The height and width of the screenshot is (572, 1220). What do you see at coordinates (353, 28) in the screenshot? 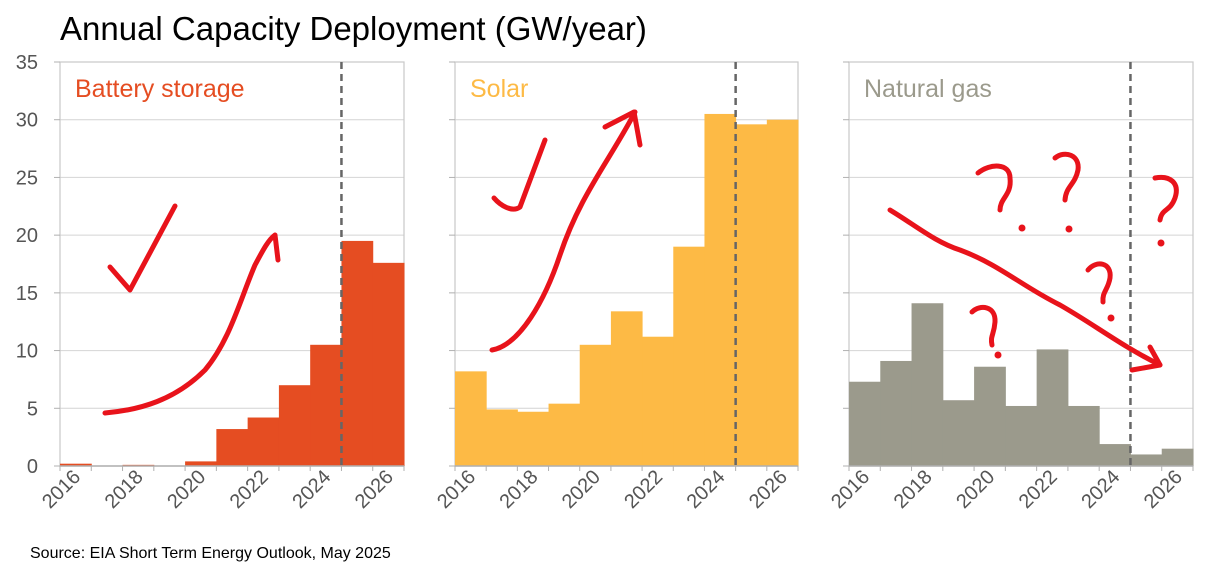
I see `chart-title: Annual Capacity Deployment (GW/year)` at bounding box center [353, 28].